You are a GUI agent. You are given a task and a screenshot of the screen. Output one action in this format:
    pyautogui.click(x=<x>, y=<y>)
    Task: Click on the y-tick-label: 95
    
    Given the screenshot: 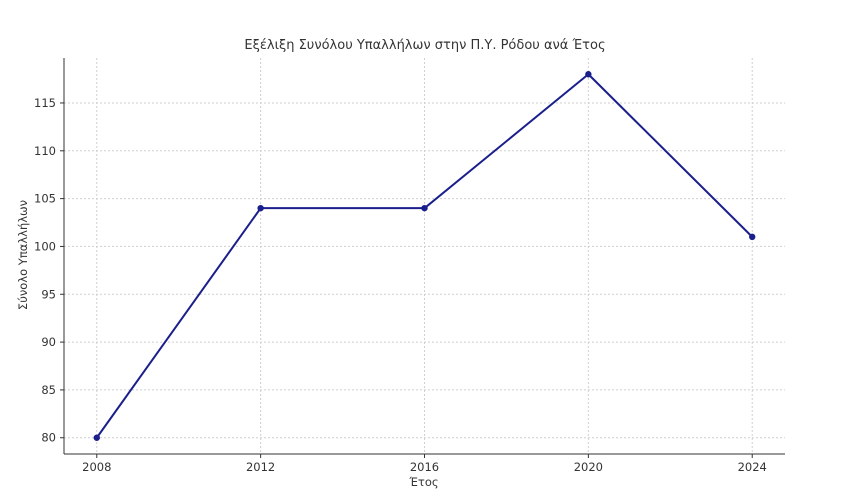 What is the action you would take?
    pyautogui.click(x=48, y=294)
    